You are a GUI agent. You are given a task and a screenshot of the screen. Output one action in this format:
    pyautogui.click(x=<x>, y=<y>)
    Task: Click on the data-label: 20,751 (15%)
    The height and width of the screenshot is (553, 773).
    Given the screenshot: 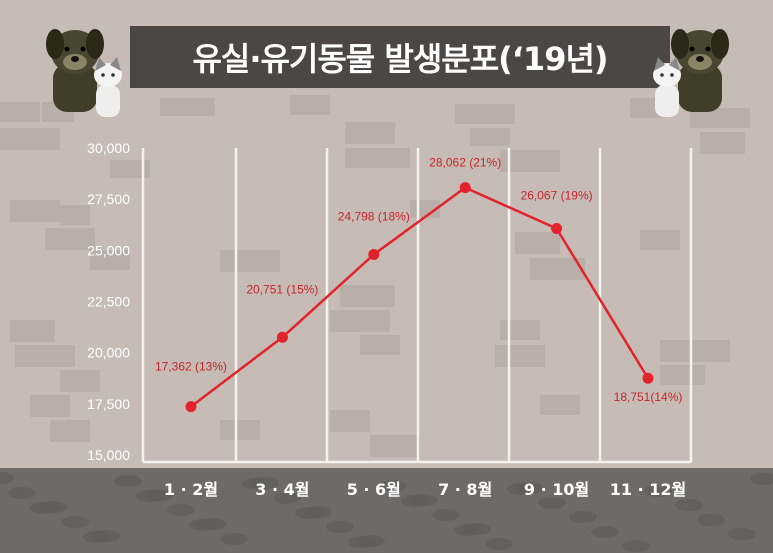 What is the action you would take?
    pyautogui.click(x=282, y=289)
    